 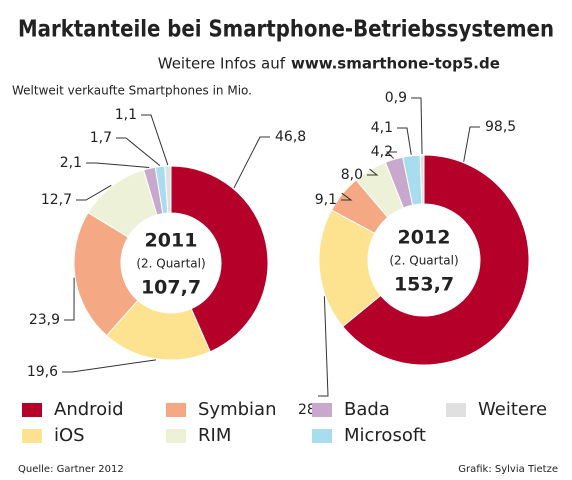 I want to click on note: Weltweit verkaufte Smartphones in Mio., so click(x=132, y=91).